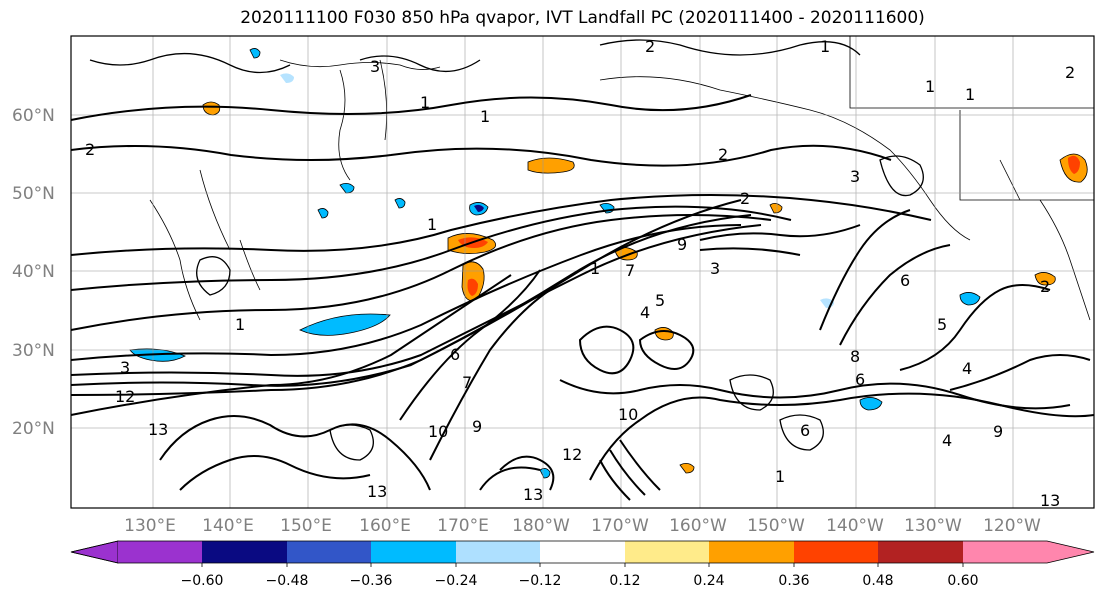 The width and height of the screenshot is (1105, 601). What do you see at coordinates (33, 429) in the screenshot?
I see `lat-label: 20°N` at bounding box center [33, 429].